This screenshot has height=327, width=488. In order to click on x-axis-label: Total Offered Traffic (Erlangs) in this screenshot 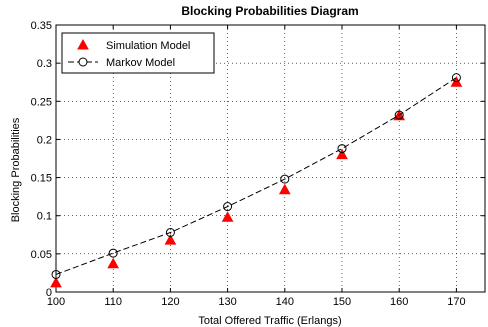, I will do `click(269, 321)`.